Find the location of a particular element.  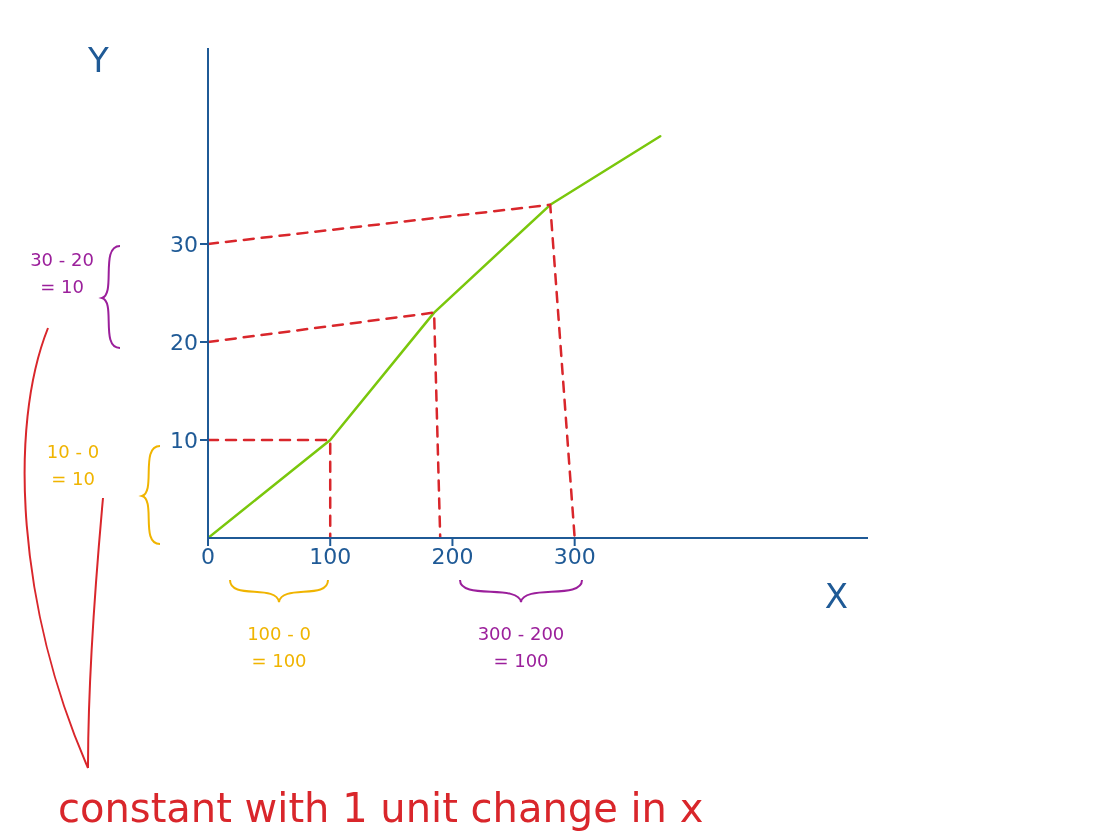

y-tick-label: 30 is located at coordinates (184, 244).